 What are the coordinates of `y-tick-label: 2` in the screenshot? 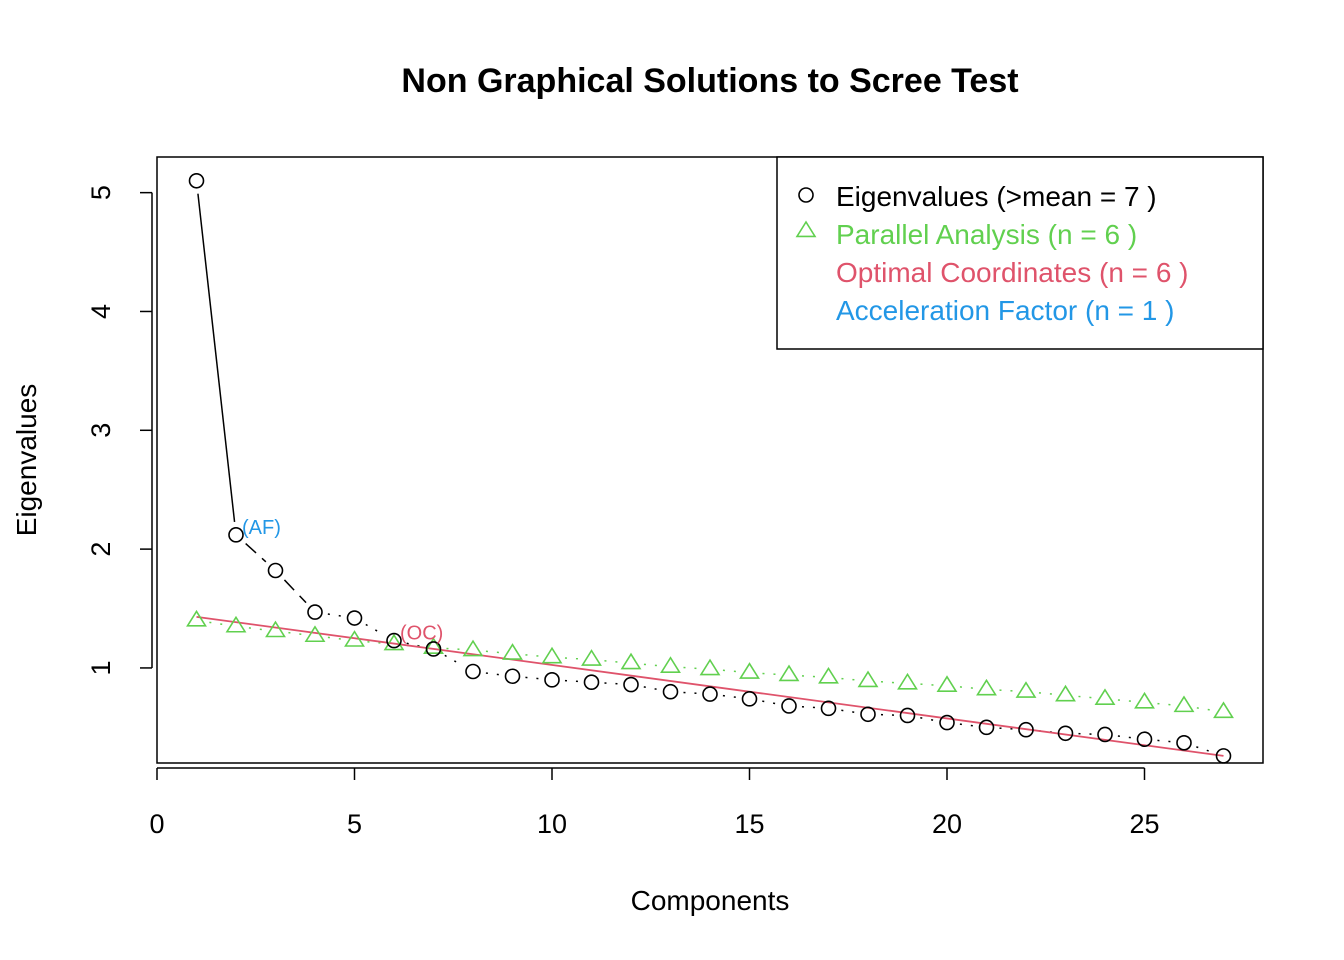 It's located at (101, 549).